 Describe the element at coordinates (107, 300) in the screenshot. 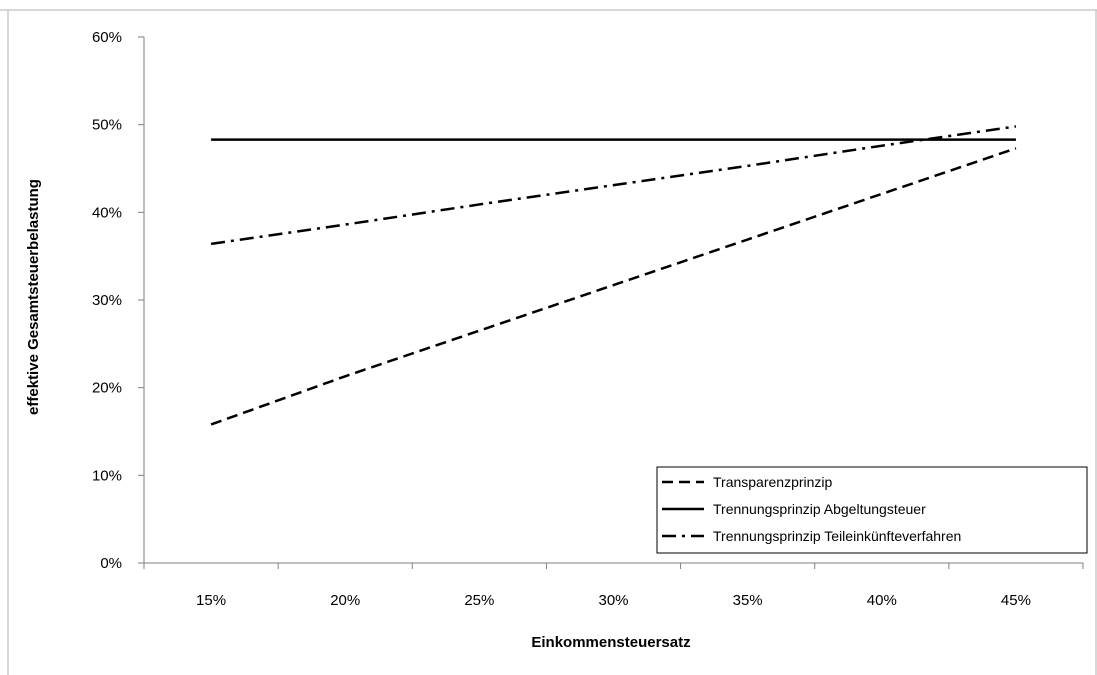

I see `y-tick-label: 30%` at that location.